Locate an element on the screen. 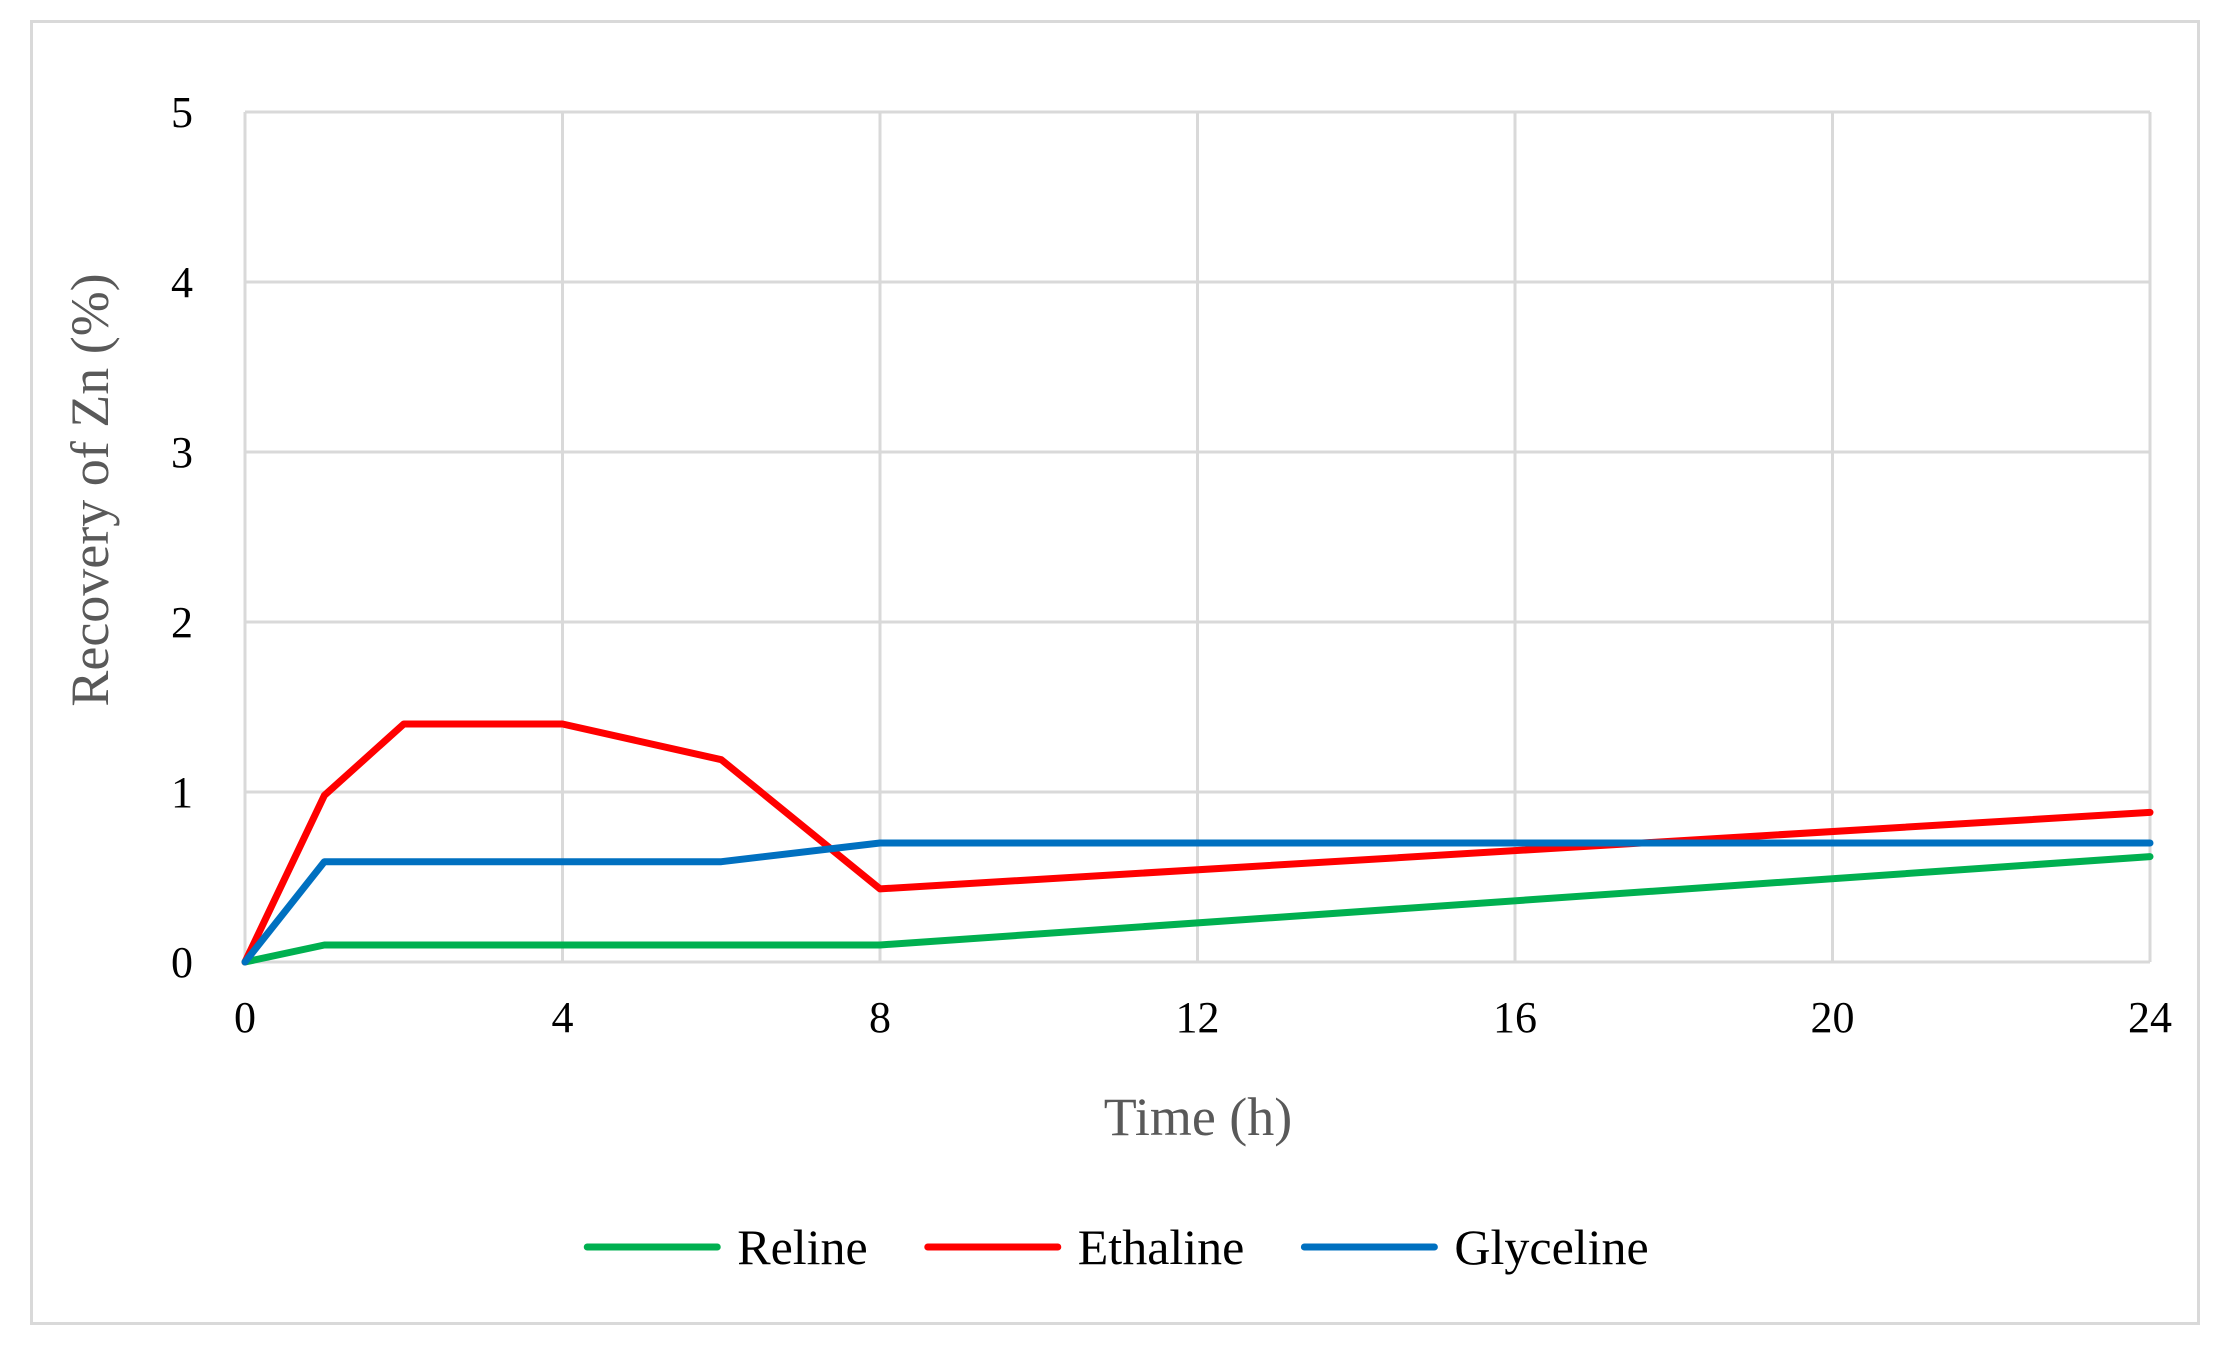  legend-label: Glyceline is located at coordinates (1551, 1247).